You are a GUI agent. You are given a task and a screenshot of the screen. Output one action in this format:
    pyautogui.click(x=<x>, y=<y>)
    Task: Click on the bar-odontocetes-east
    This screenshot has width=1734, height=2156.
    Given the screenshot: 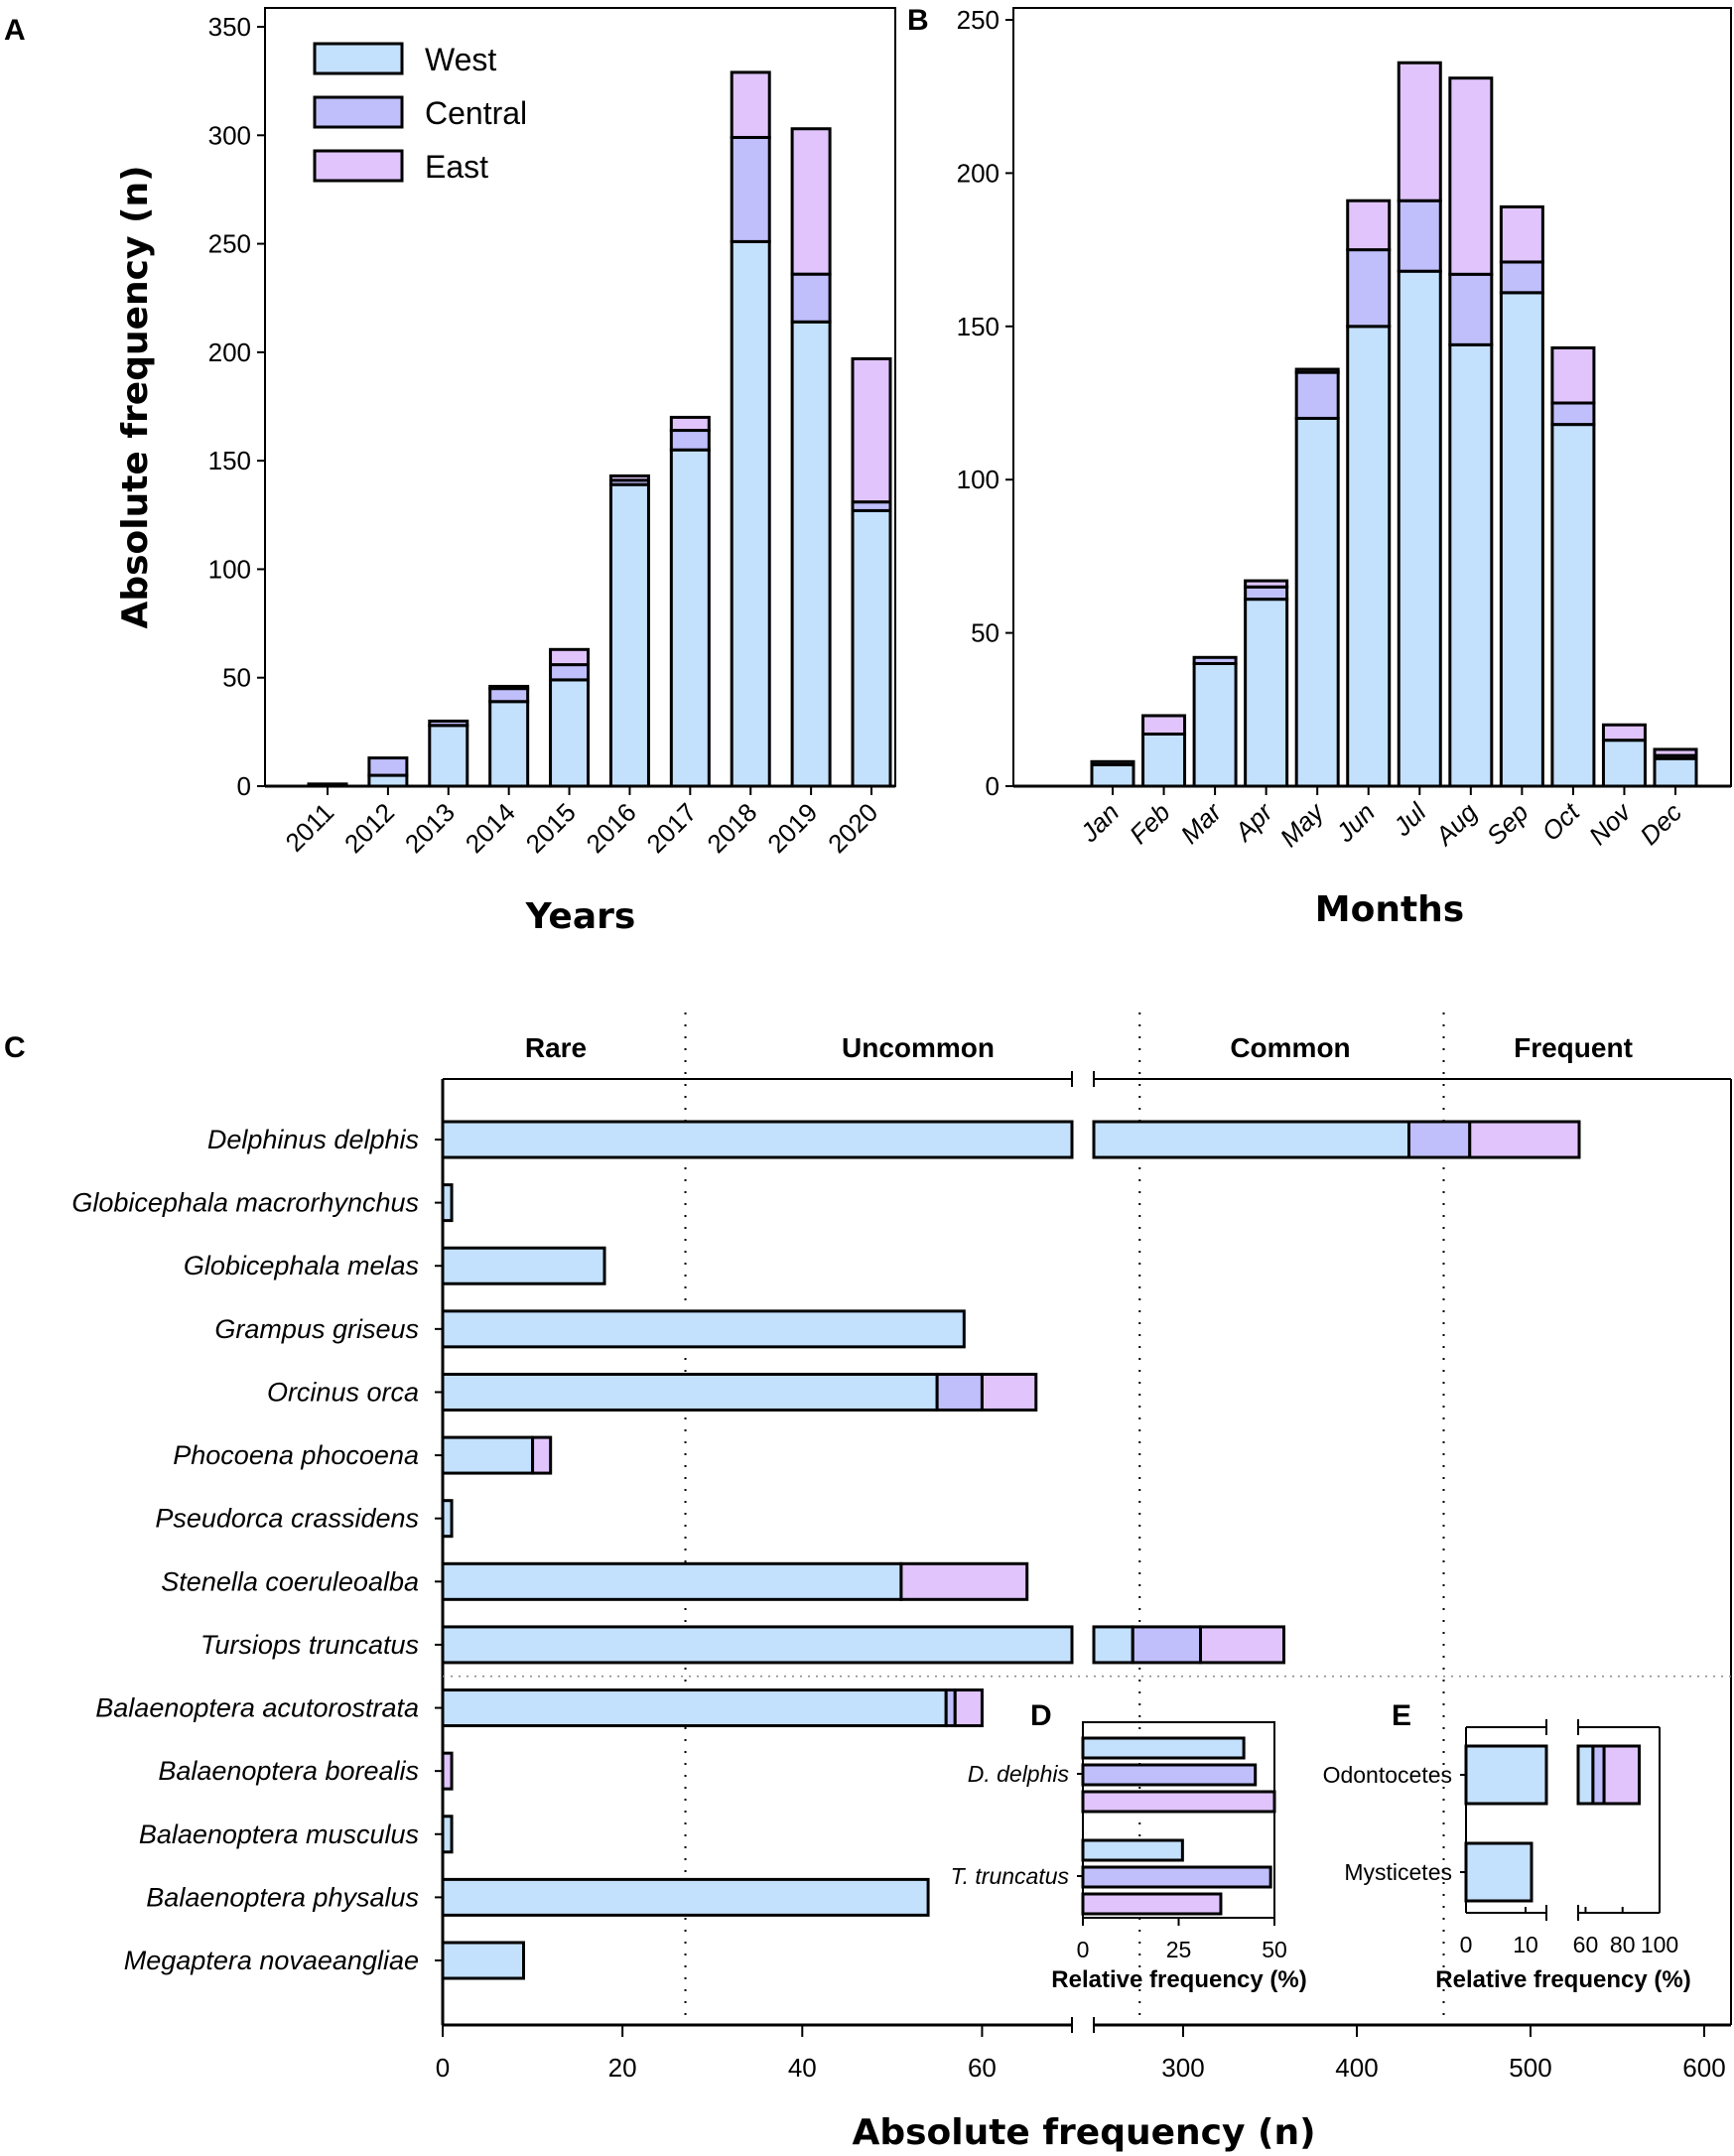 What is the action you would take?
    pyautogui.click(x=1622, y=1775)
    